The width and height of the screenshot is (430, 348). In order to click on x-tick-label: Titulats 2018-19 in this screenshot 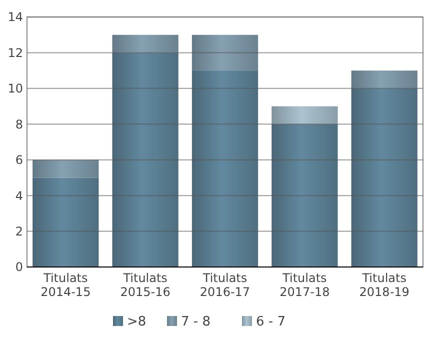, I will do `click(384, 285)`.